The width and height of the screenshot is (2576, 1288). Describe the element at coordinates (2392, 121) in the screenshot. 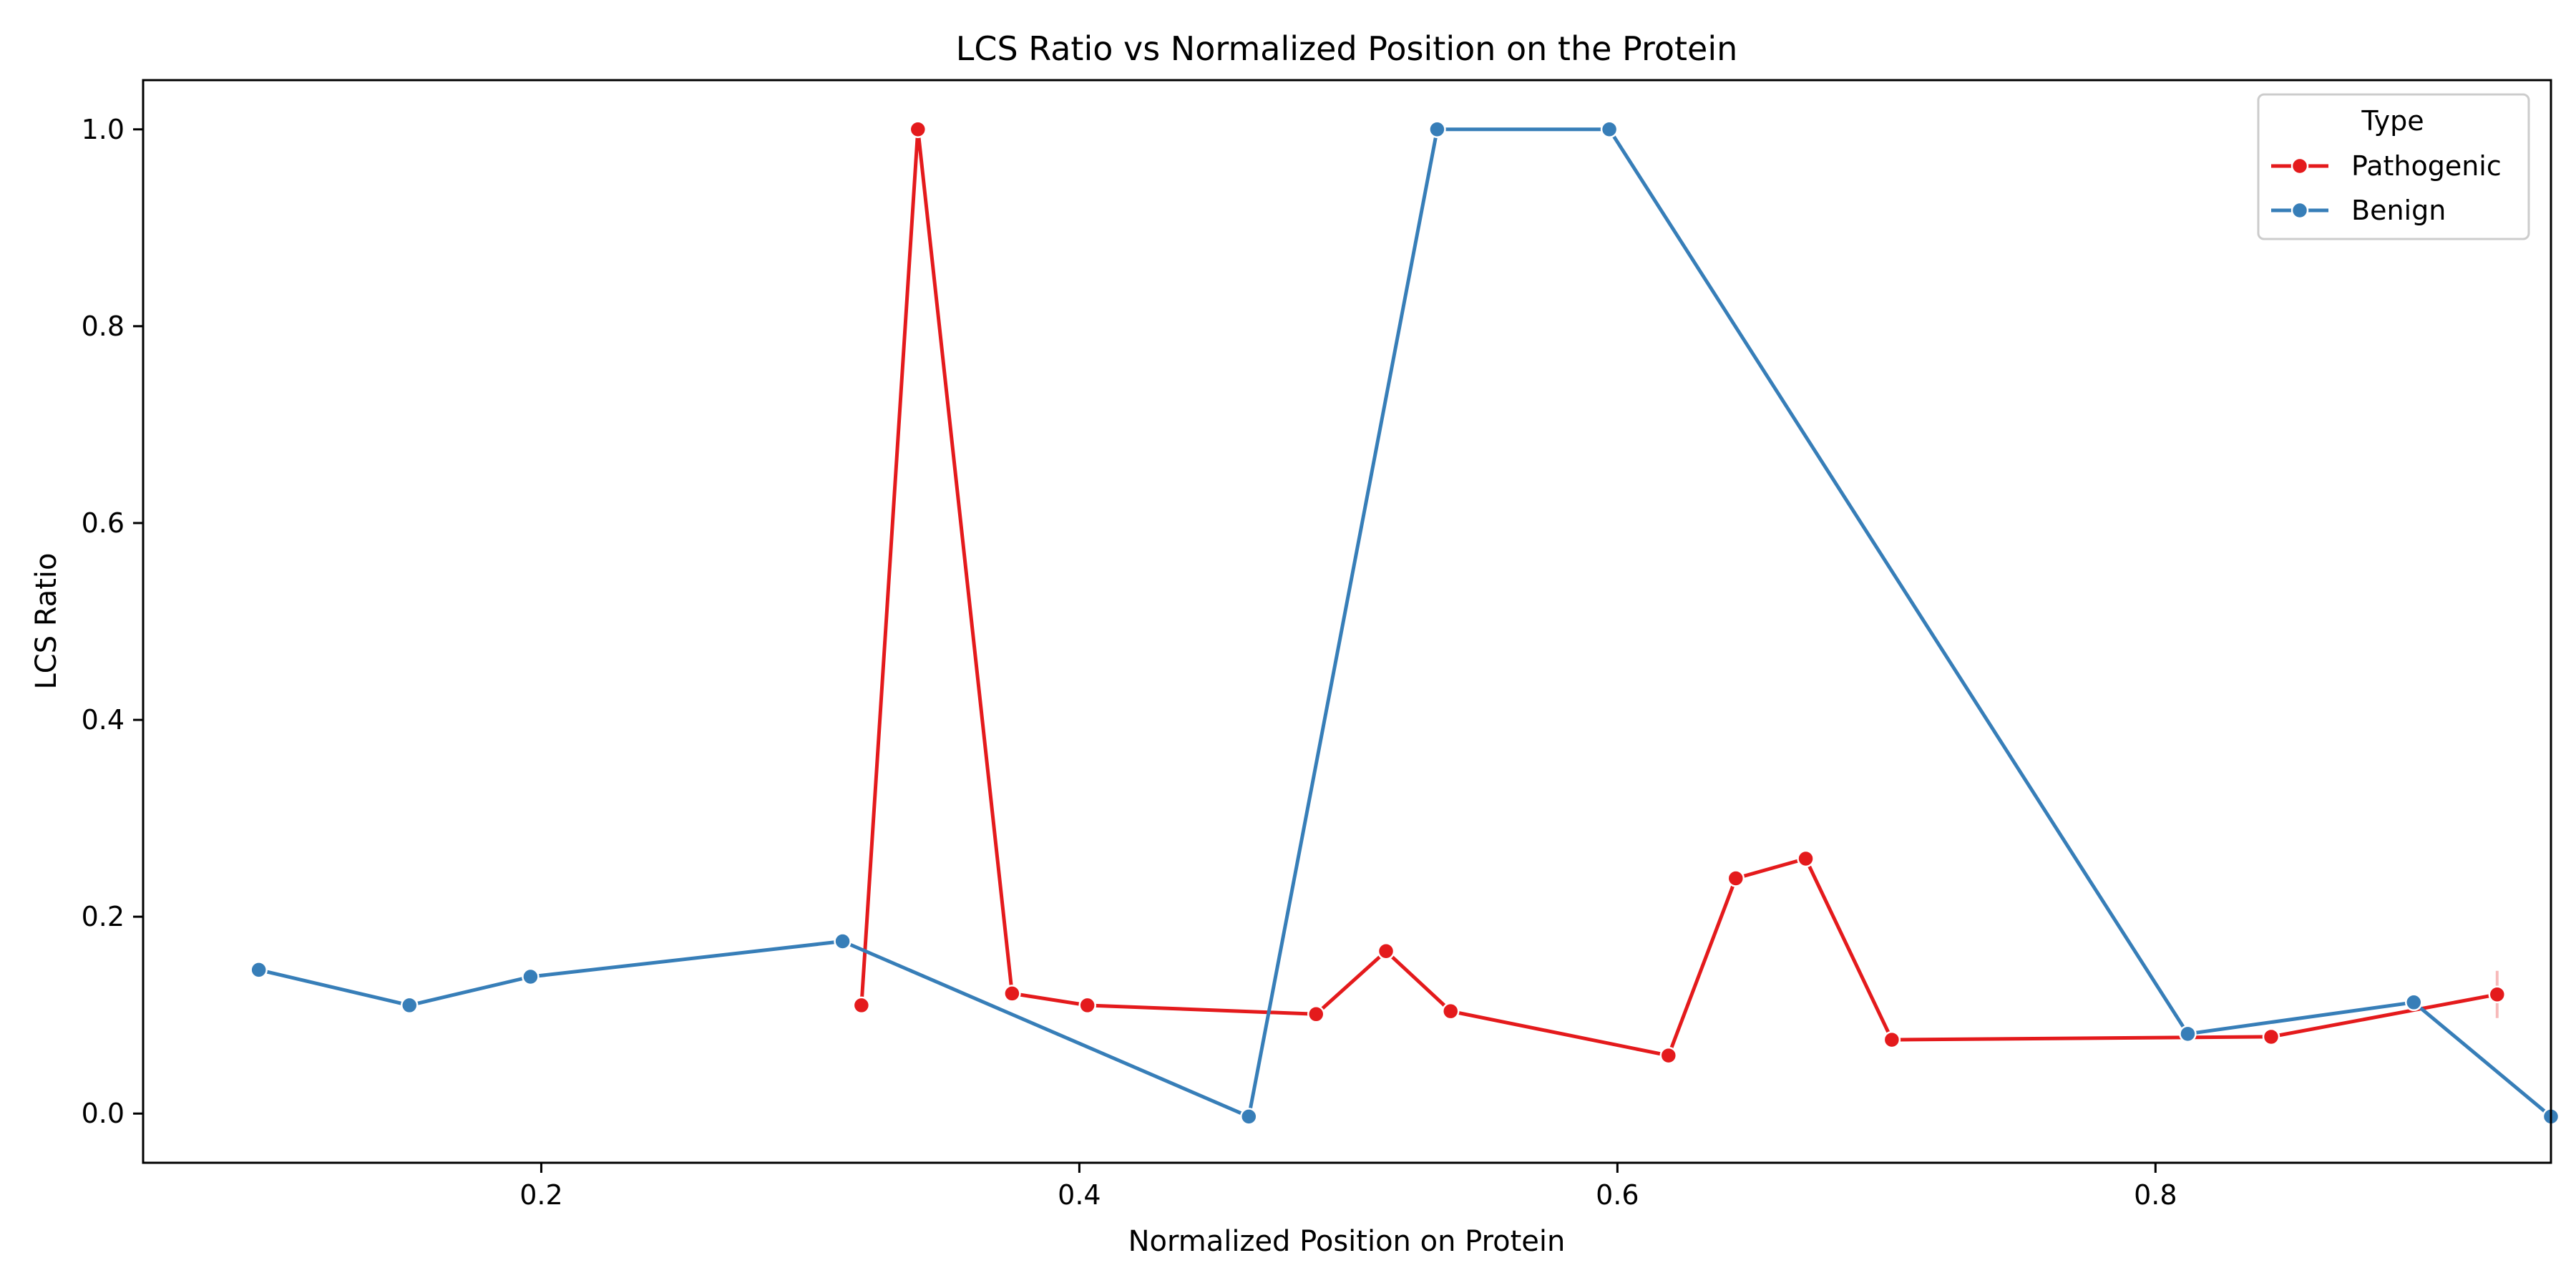

I see `legend-title: Type` at that location.